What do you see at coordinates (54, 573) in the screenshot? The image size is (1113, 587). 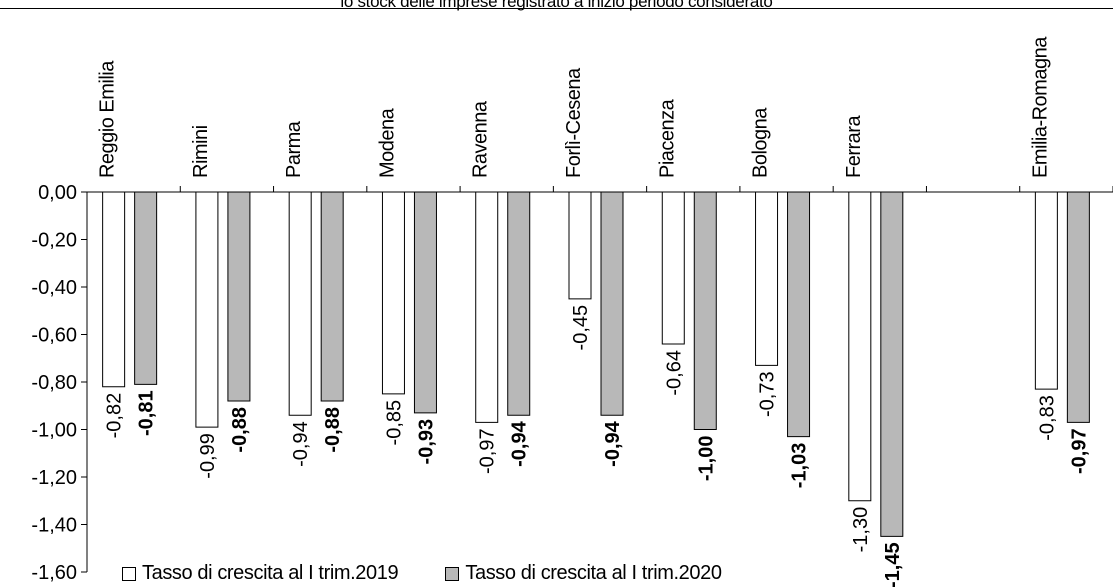 I see `y-tick-label: -1,60` at bounding box center [54, 573].